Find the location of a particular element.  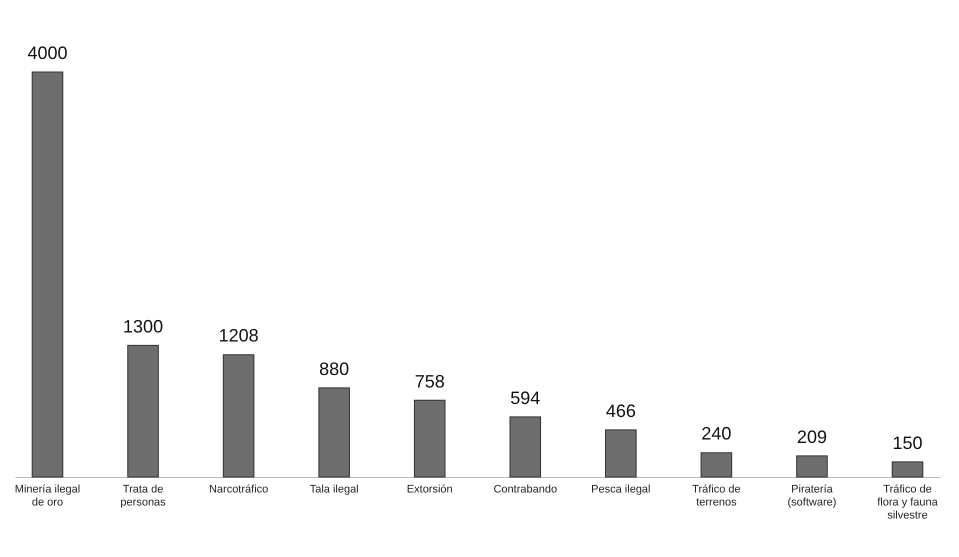

data-label: 594 is located at coordinates (525, 398).